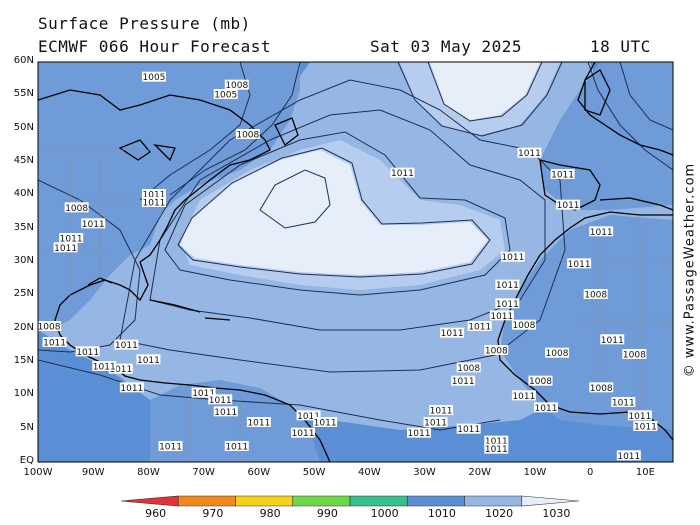 The height and width of the screenshot is (525, 700). Describe the element at coordinates (148, 472) in the screenshot. I see `lon-tick-label: 80W` at that location.